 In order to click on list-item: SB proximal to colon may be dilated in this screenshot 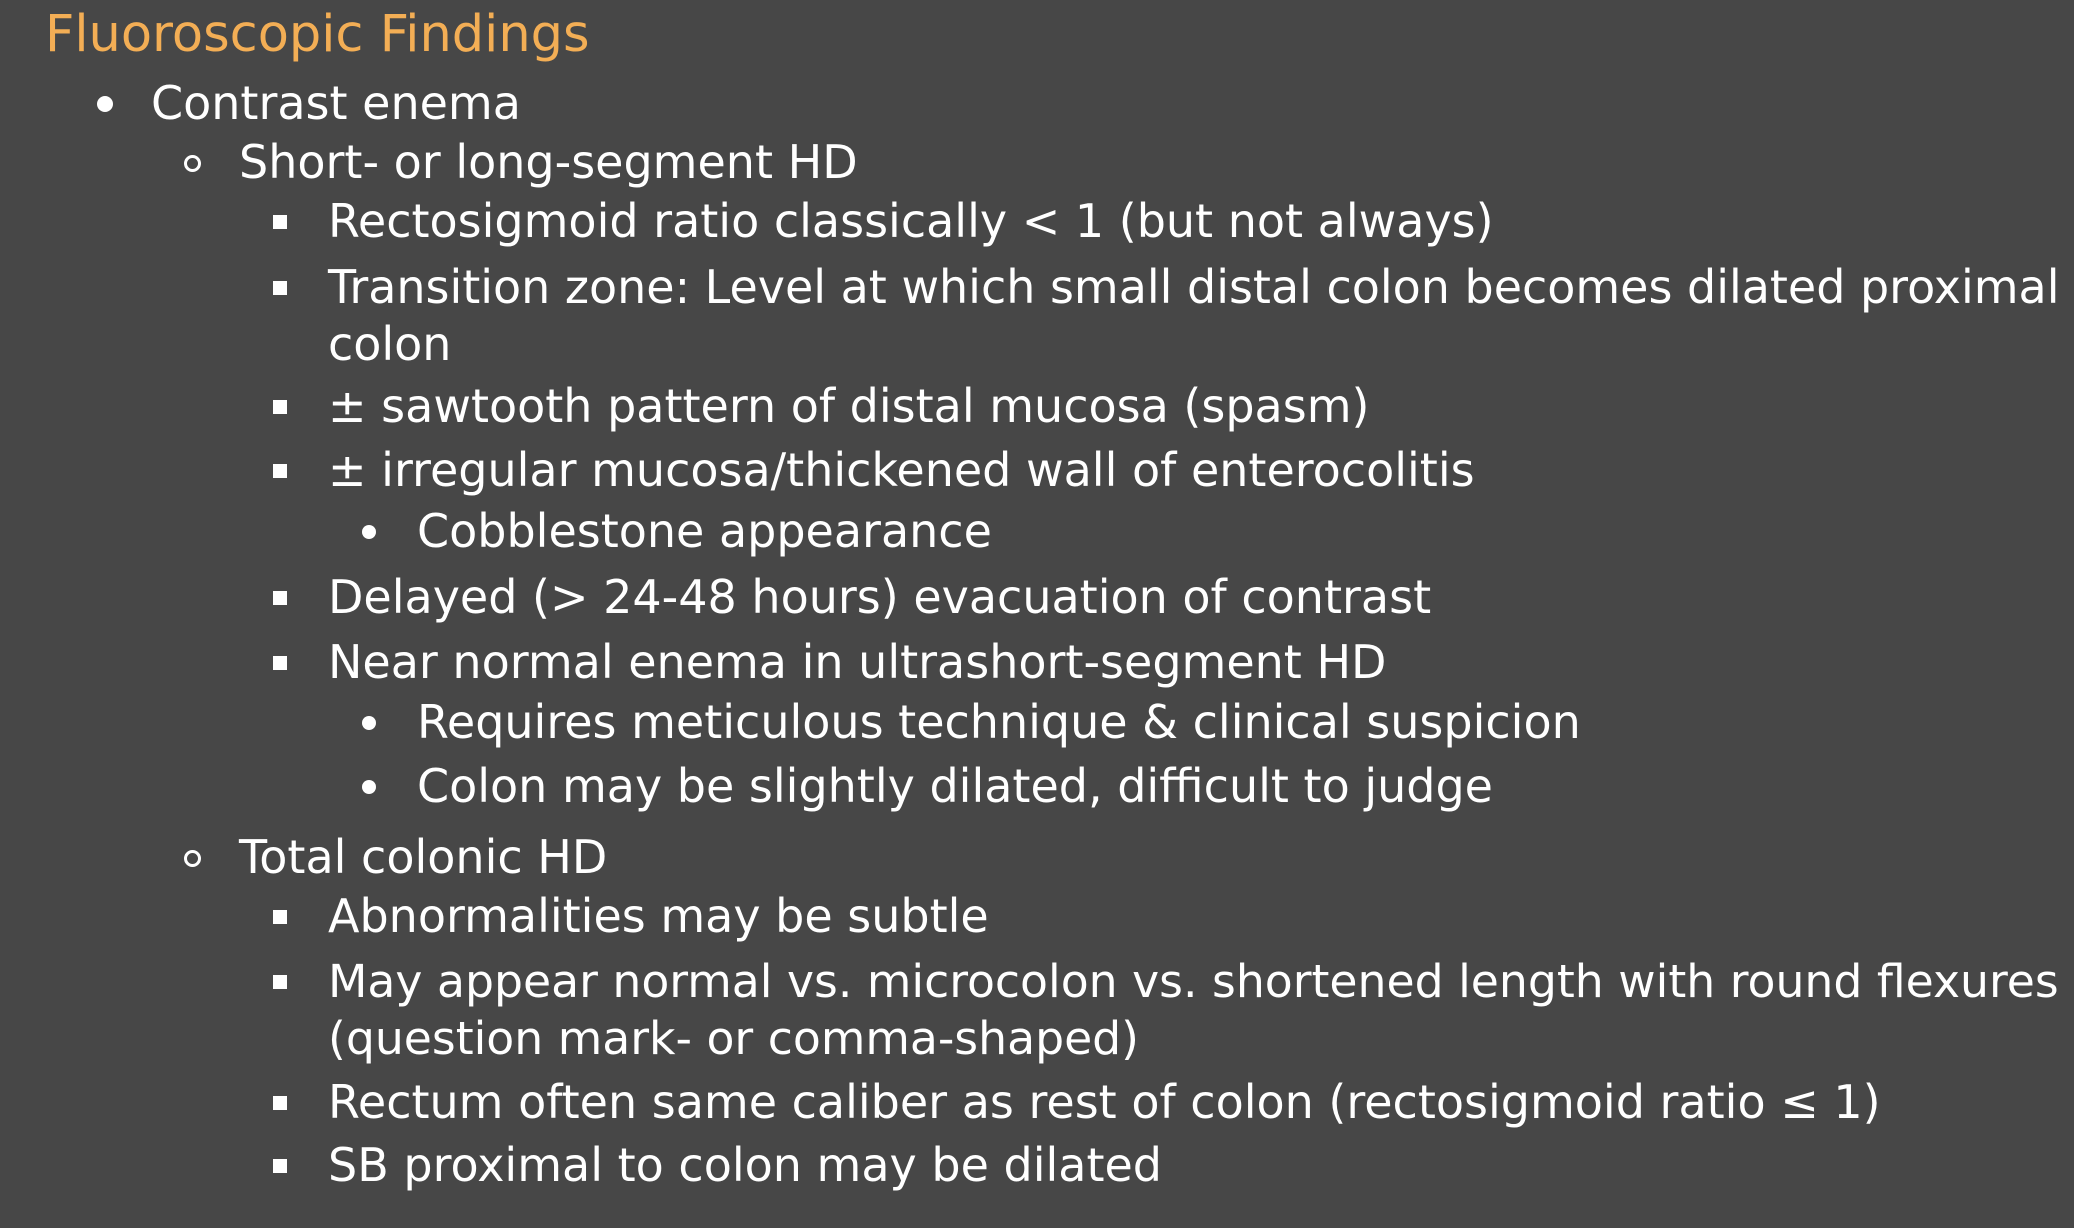, I will do `click(717, 1165)`.